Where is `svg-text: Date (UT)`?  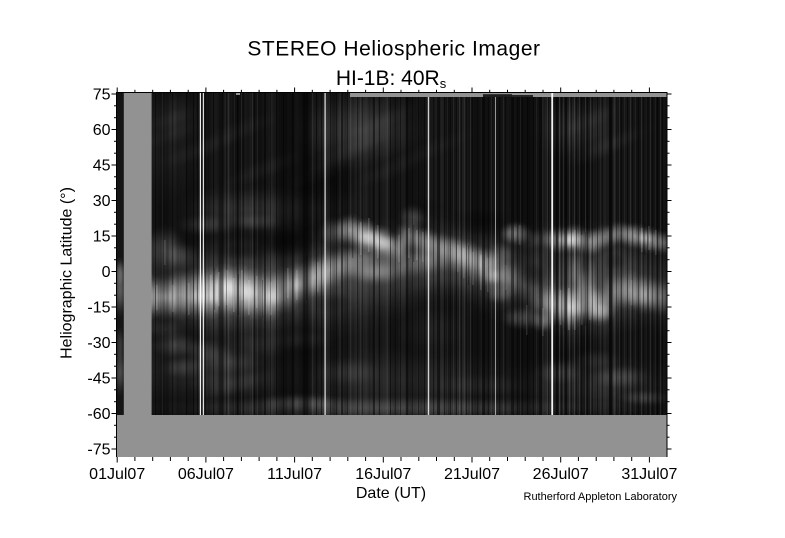 svg-text: Date (UT) is located at coordinates (391, 493).